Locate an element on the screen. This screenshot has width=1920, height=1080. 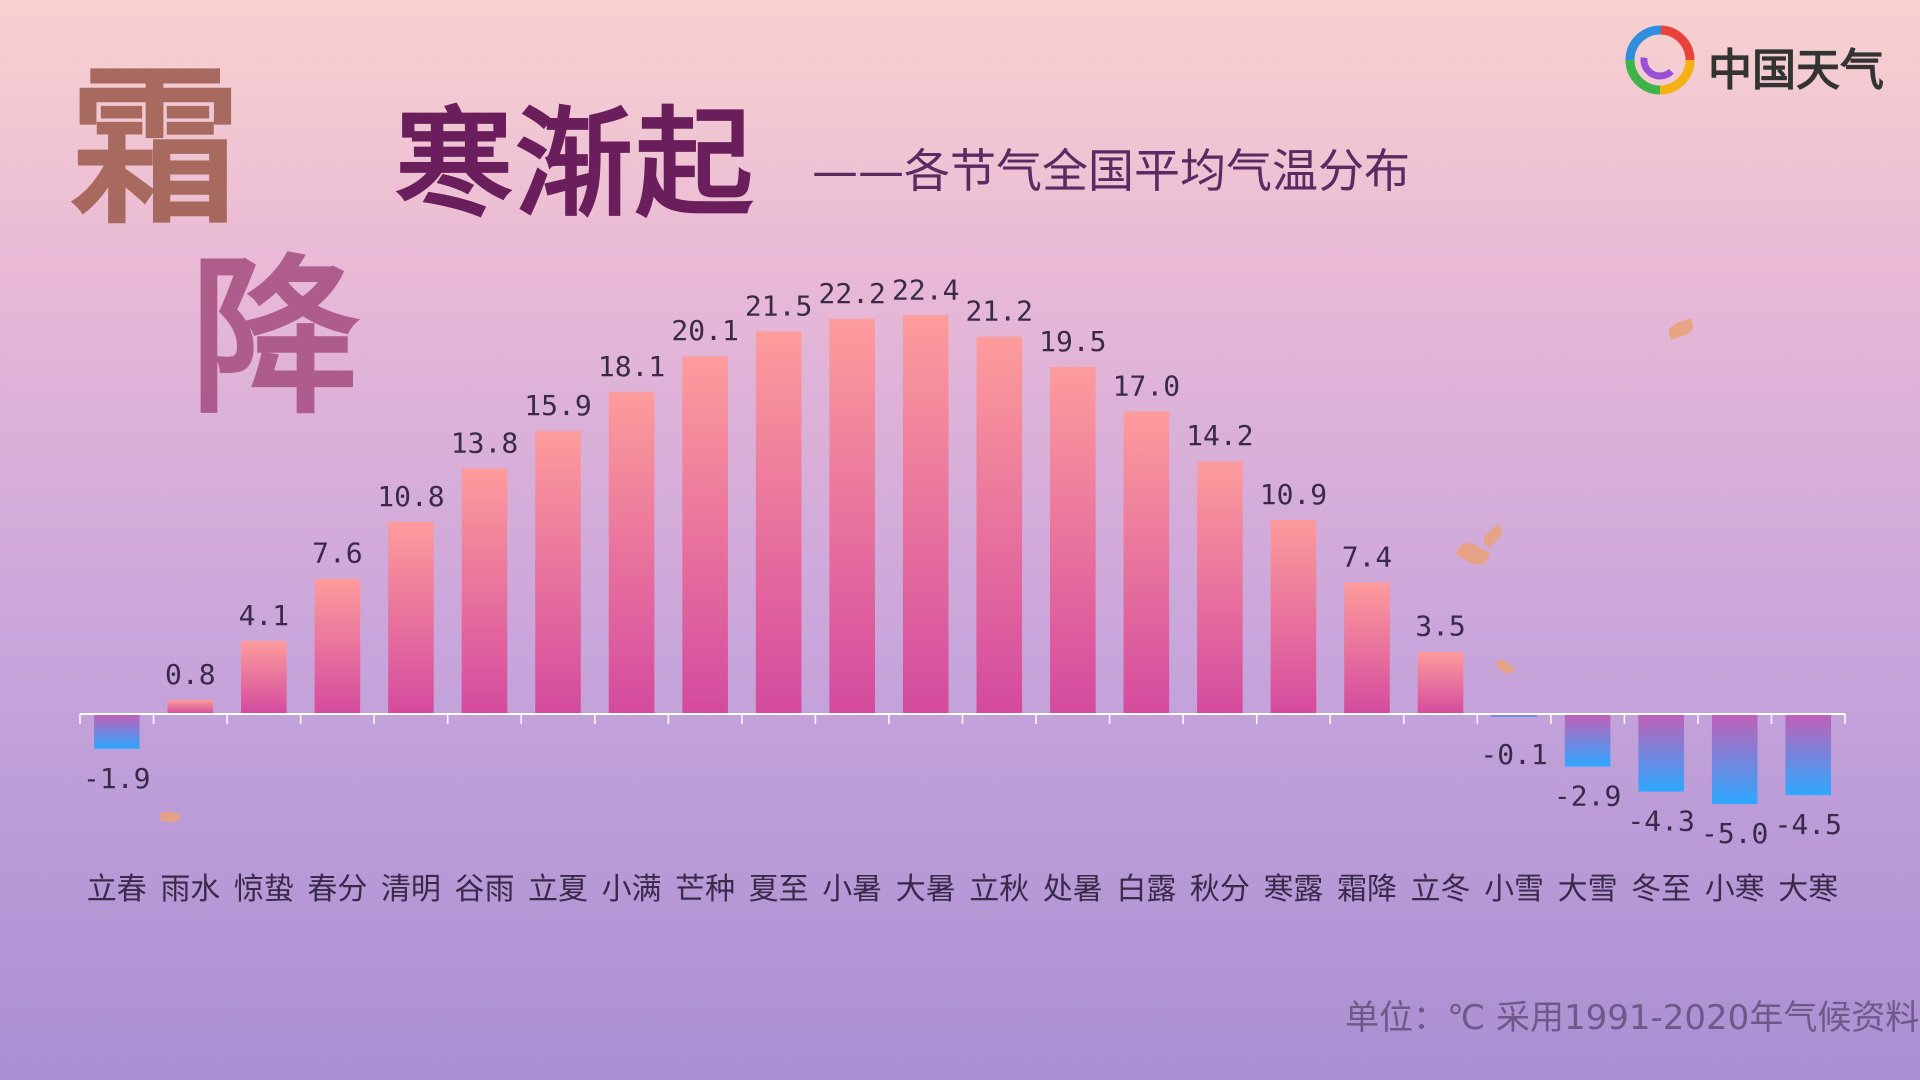
value-label: 10.8 is located at coordinates (410, 496).